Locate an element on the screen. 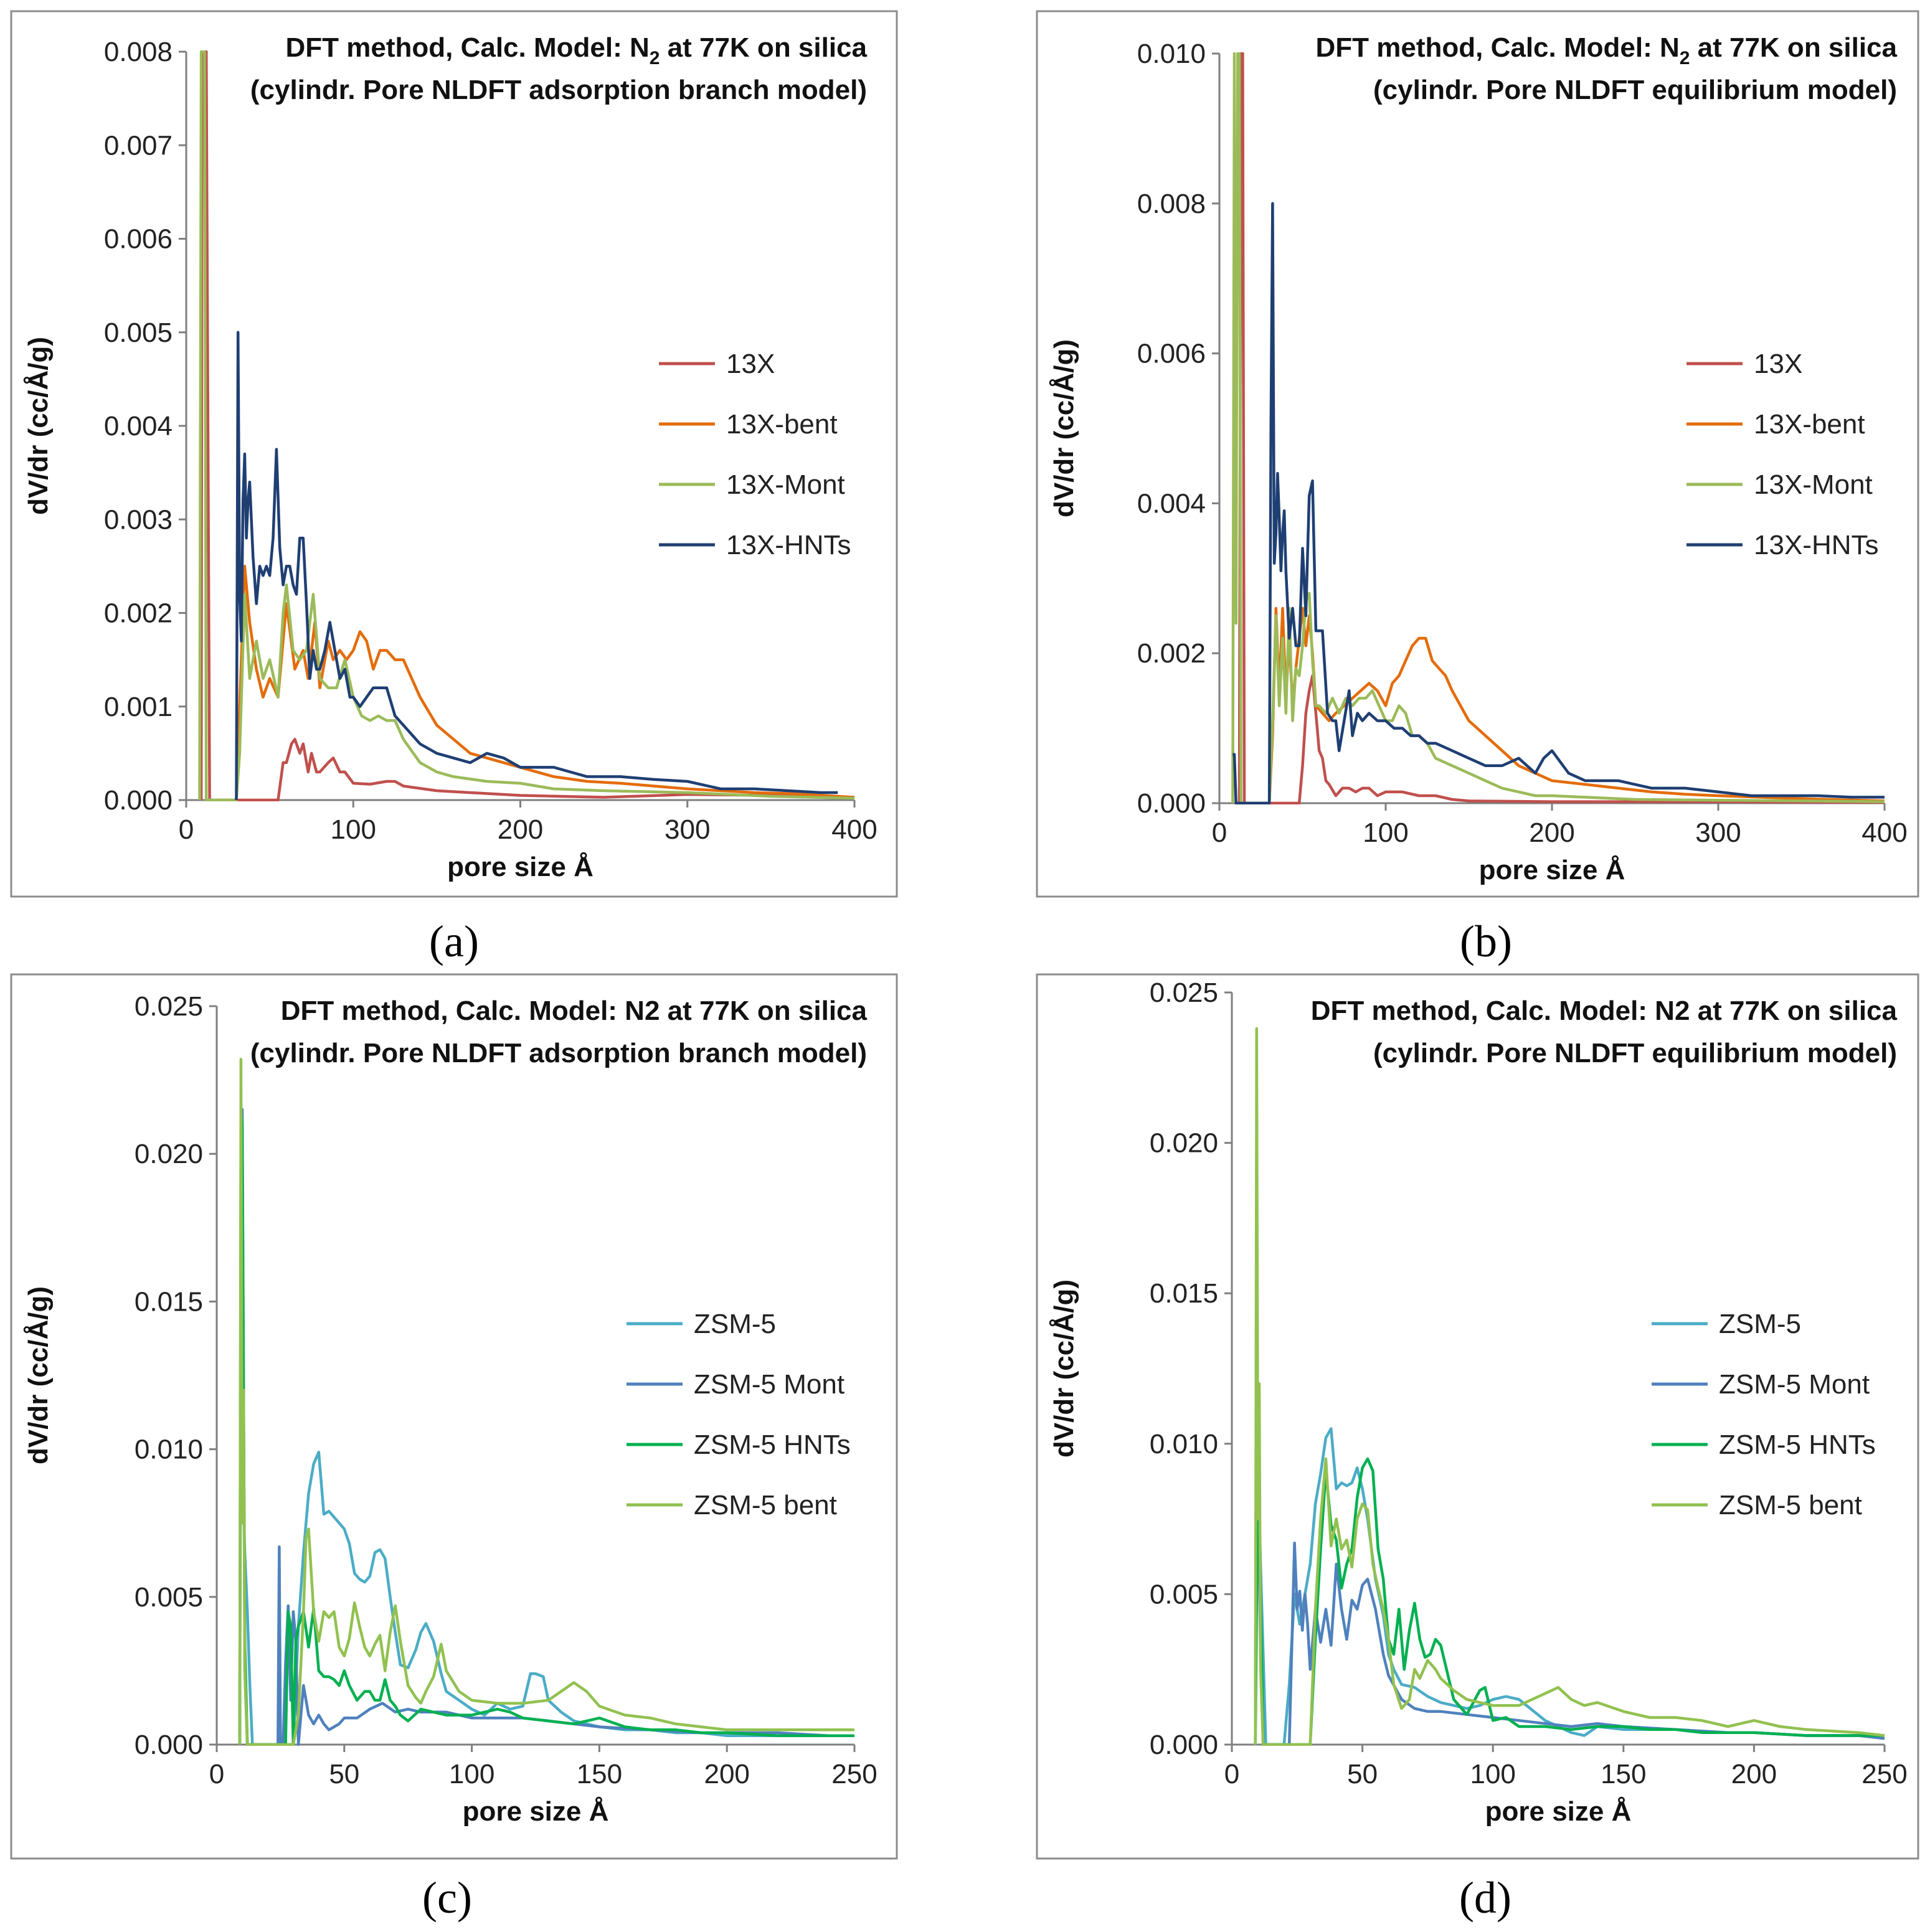 The height and width of the screenshot is (1932, 1930). x-tick-label: 300 is located at coordinates (687, 829).